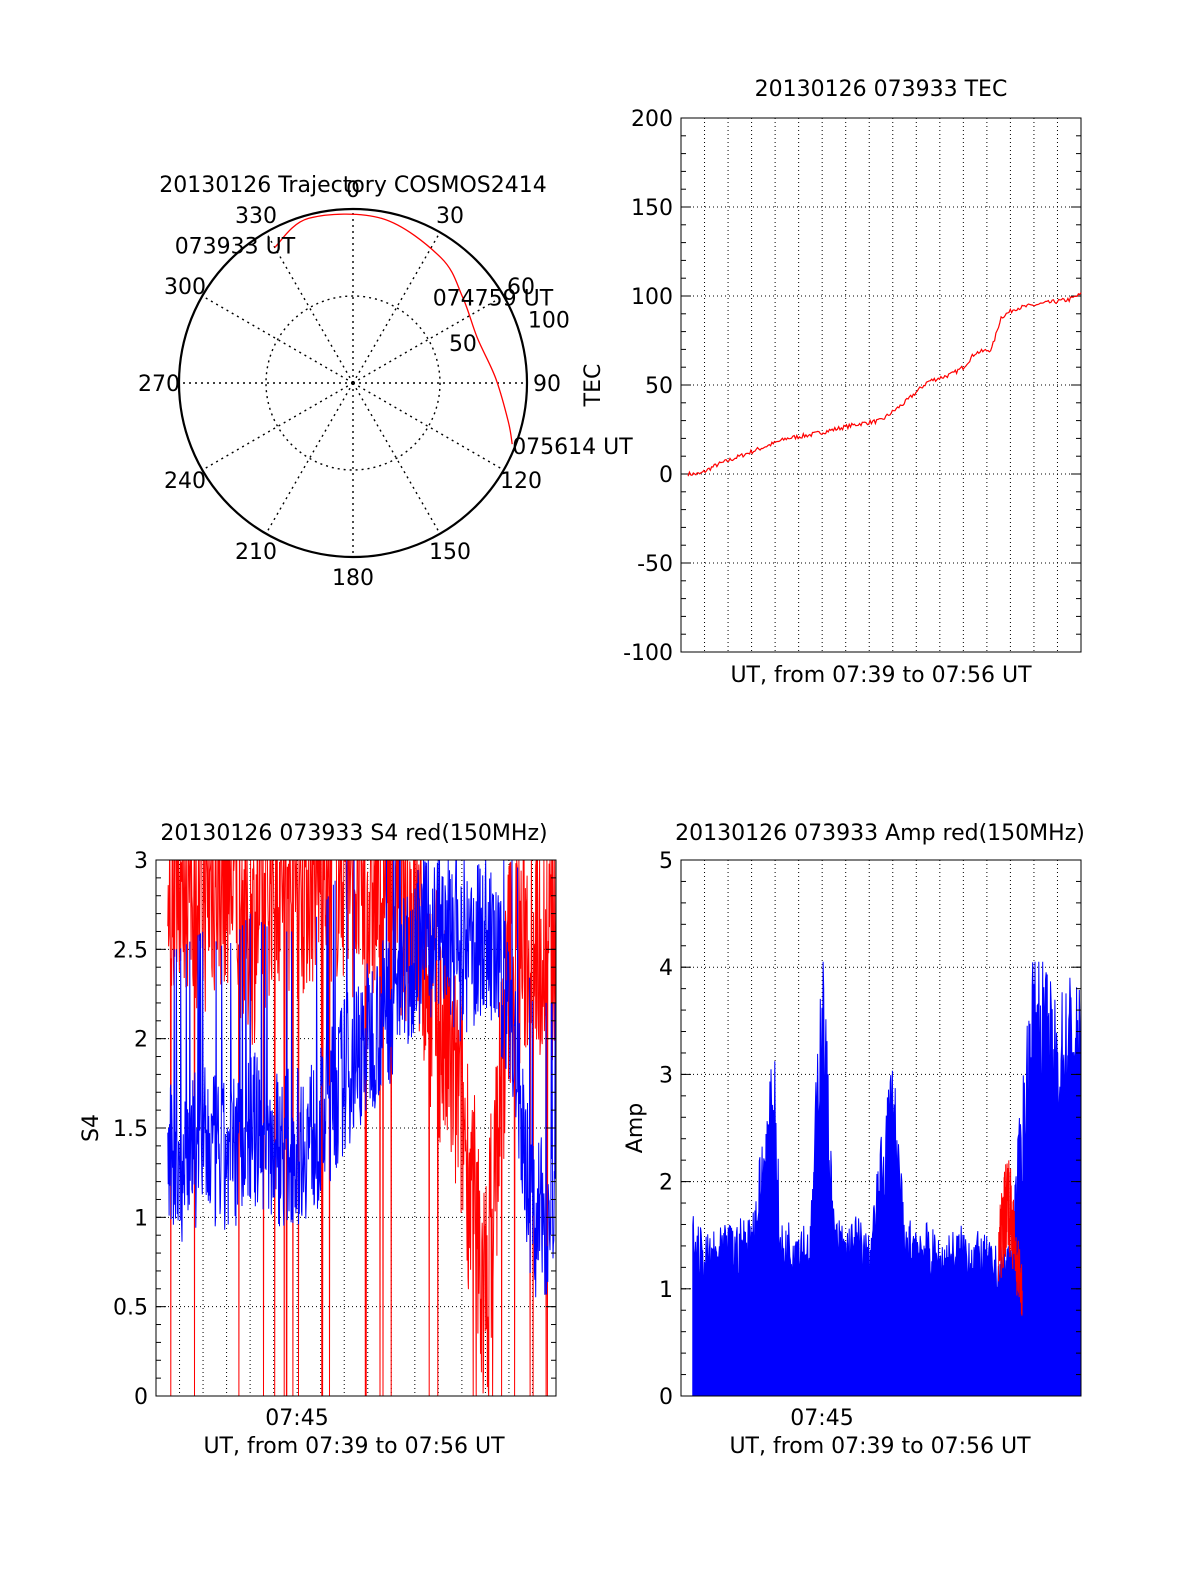 This screenshot has height=1575, width=1200. I want to click on polar-title: 20130126 Trajectory COSMOS2414, so click(352, 185).